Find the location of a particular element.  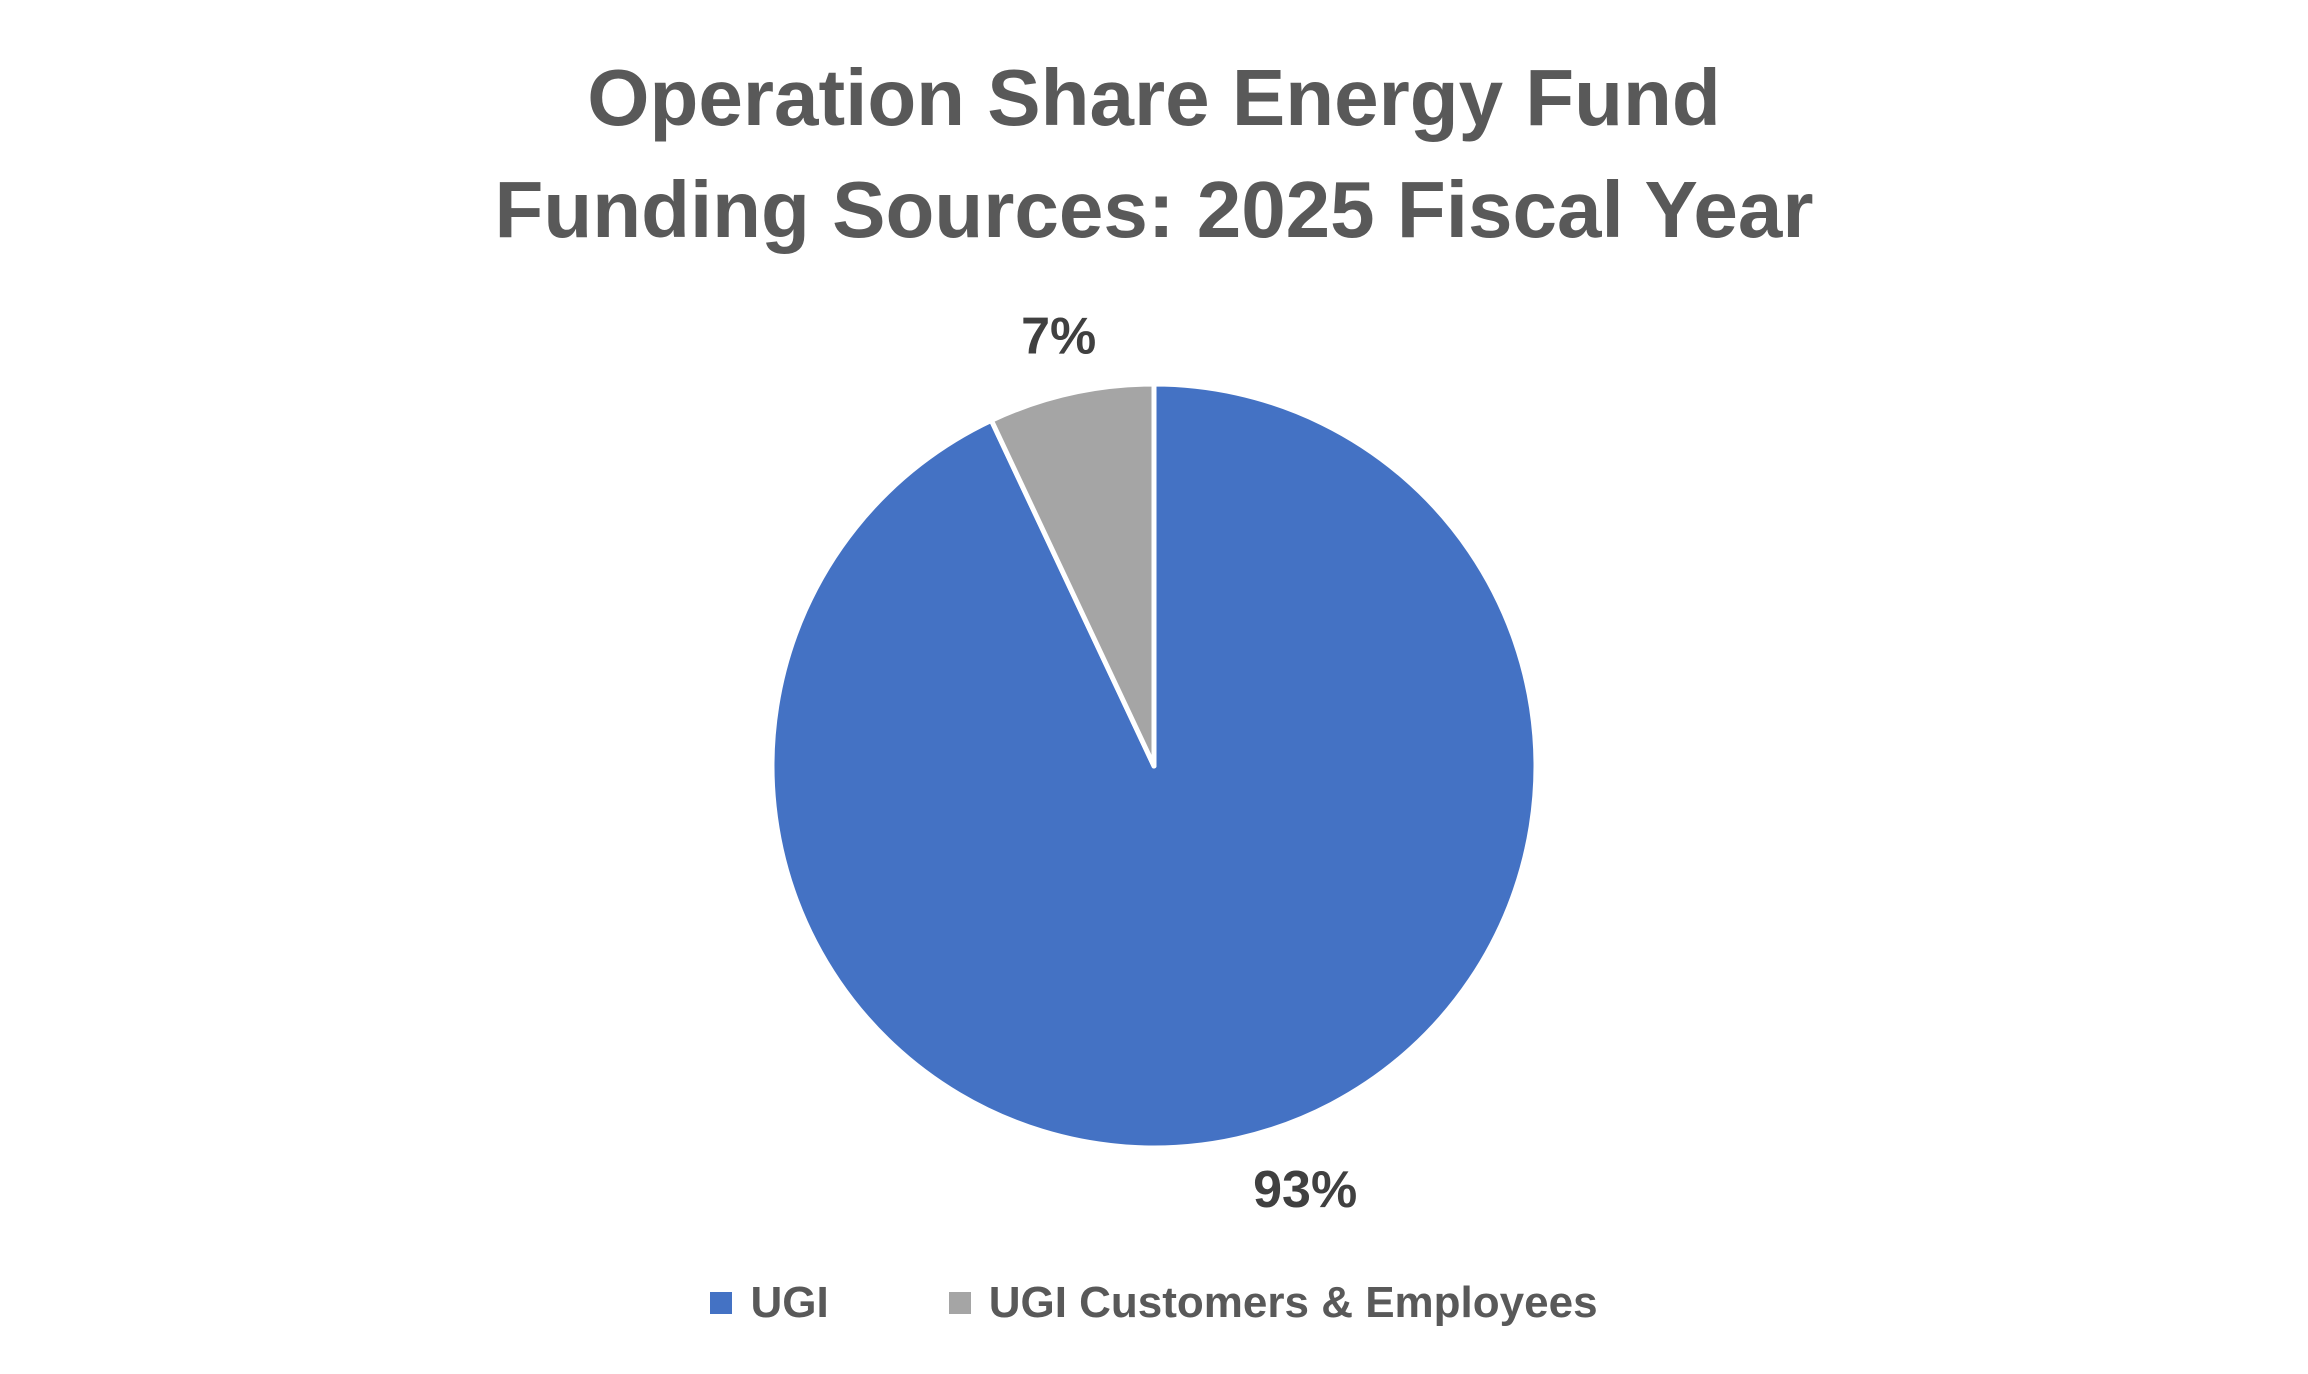

legend-item-customers-employees: UGI Customers & Employees is located at coordinates (1273, 1303).